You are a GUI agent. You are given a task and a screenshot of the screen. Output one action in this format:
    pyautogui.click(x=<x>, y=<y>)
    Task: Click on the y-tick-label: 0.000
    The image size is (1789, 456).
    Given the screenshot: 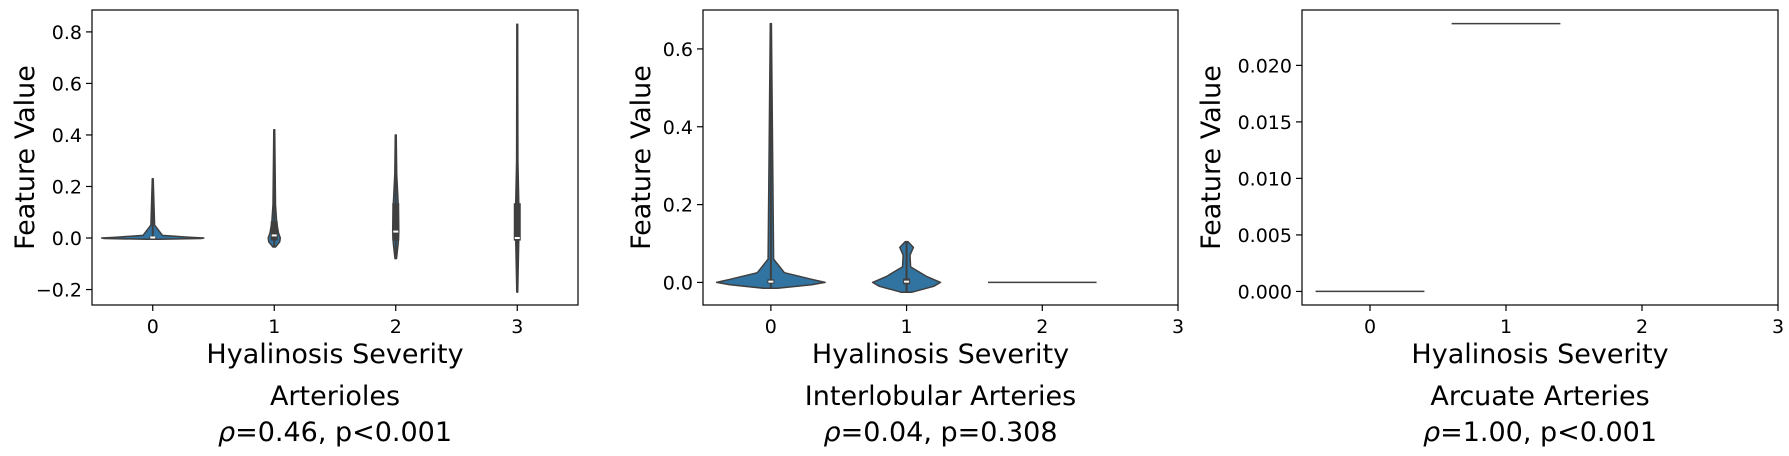 What is the action you would take?
    pyautogui.click(x=1265, y=292)
    